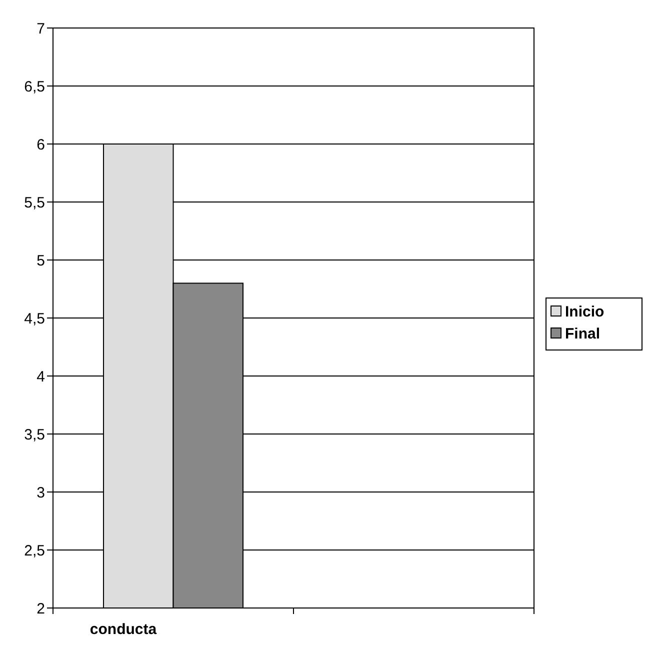 The width and height of the screenshot is (652, 654). I want to click on y-tick-label: 3, so click(40, 493).